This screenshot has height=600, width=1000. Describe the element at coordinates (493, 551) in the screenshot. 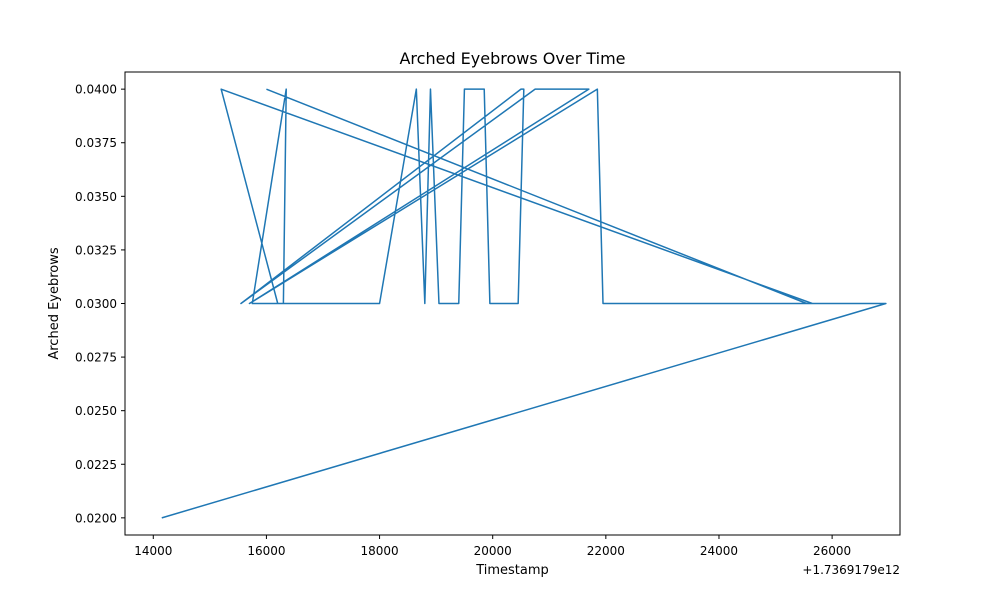

I see `x-tick-label: 20000` at that location.